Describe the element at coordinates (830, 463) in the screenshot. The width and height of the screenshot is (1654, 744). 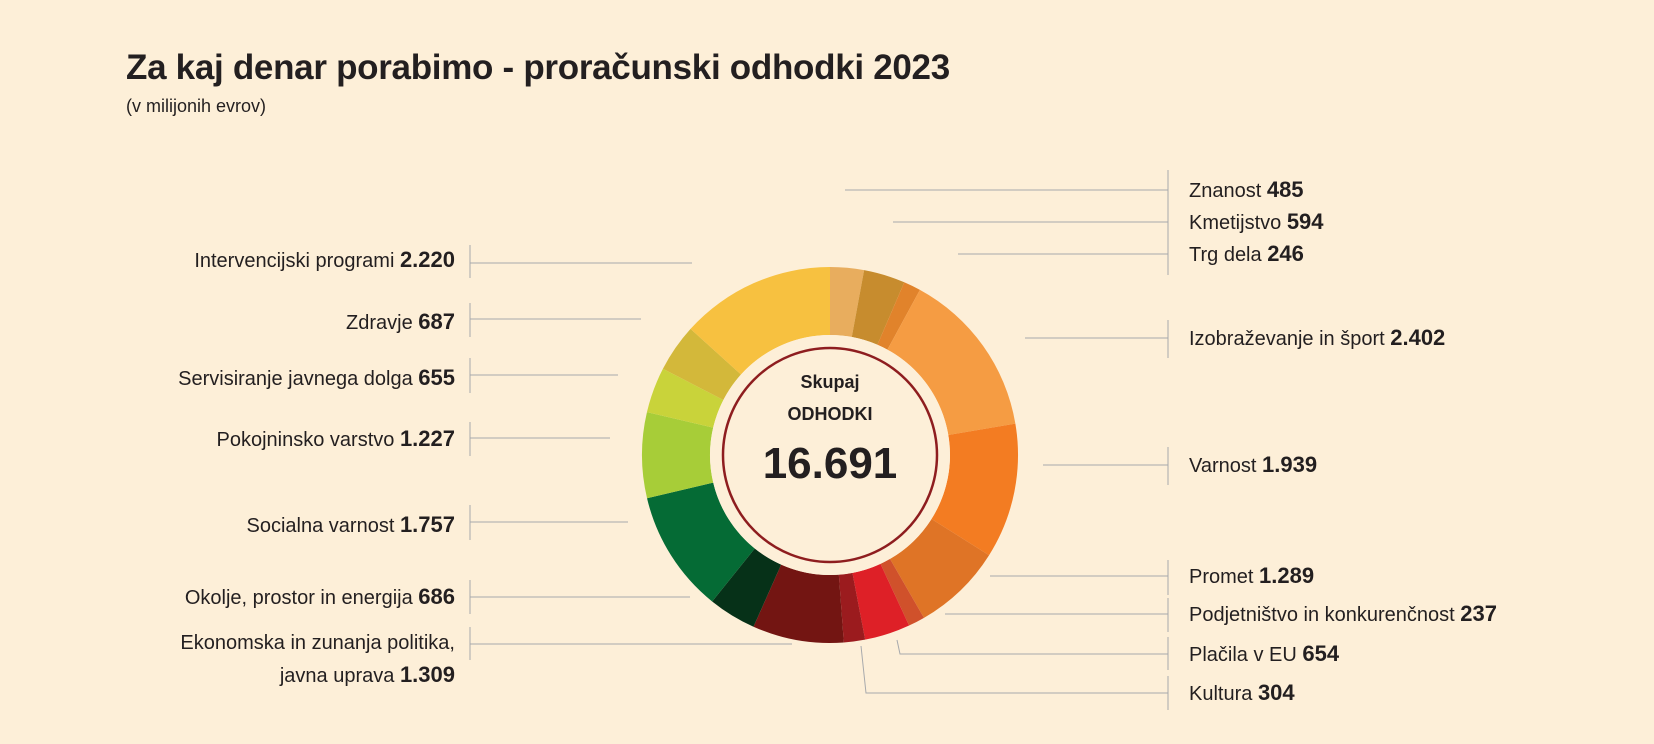
I see `center-total: 16.691` at that location.